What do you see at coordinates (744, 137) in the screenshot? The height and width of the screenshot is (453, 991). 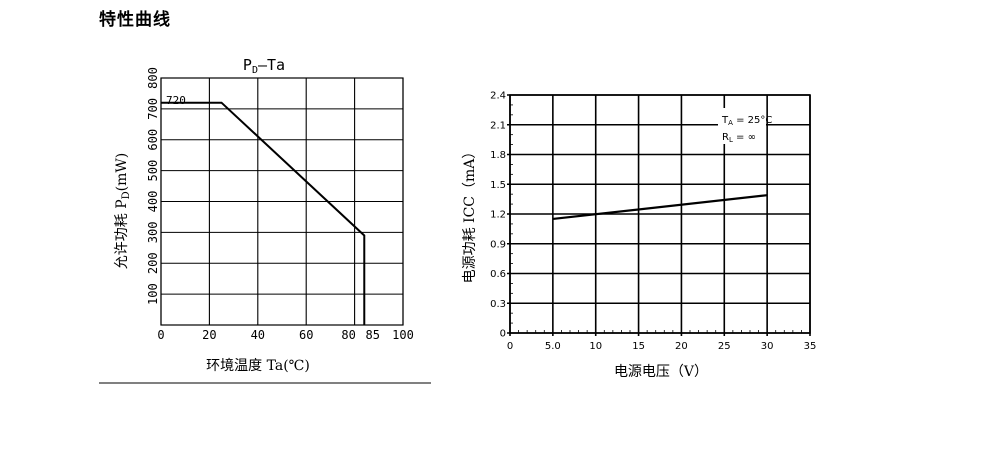 I see `chart2-legend-rl-rest: = ∞` at bounding box center [744, 137].